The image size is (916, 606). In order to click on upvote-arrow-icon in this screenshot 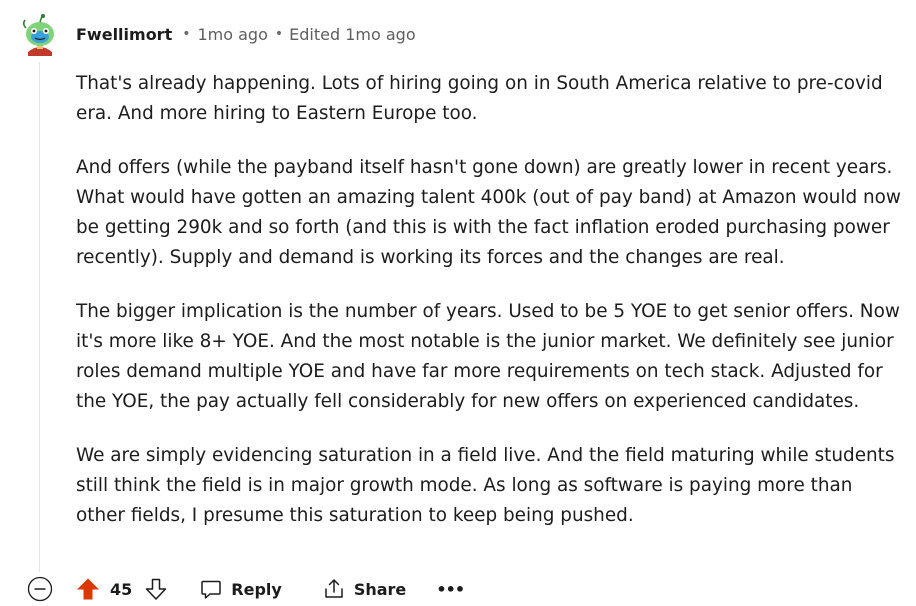, I will do `click(88, 589)`.